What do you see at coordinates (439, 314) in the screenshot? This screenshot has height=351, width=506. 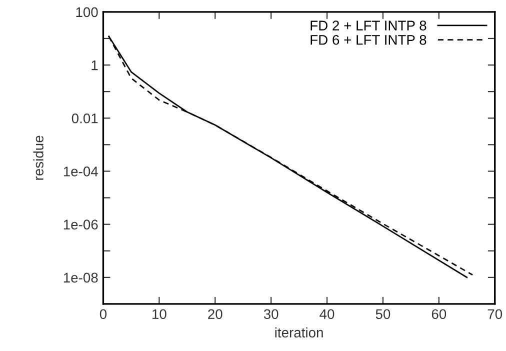 I see `x-tick-label: 60` at bounding box center [439, 314].